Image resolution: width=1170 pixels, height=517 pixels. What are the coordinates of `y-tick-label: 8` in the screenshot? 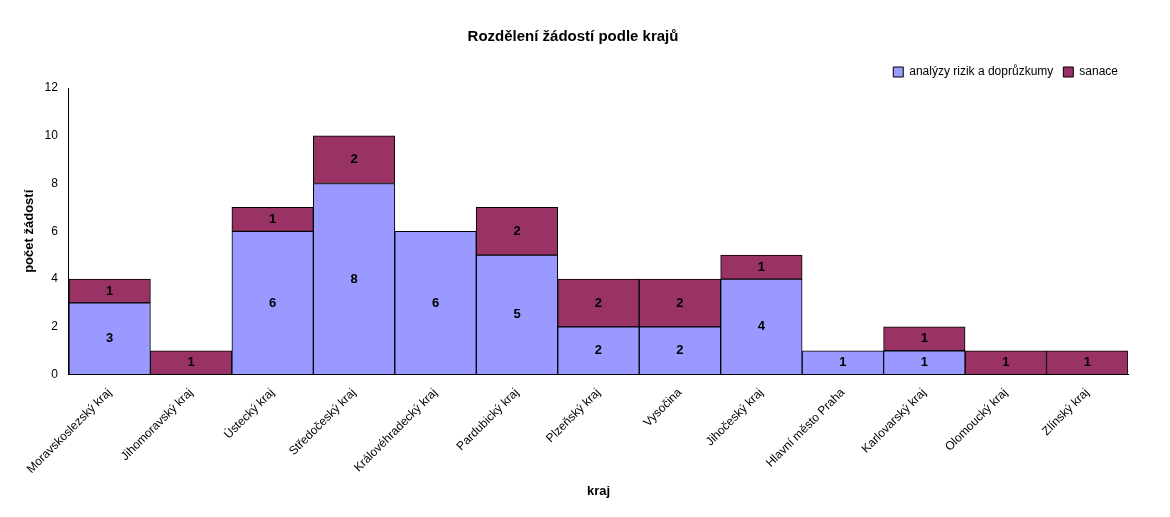 It's located at (55, 182).